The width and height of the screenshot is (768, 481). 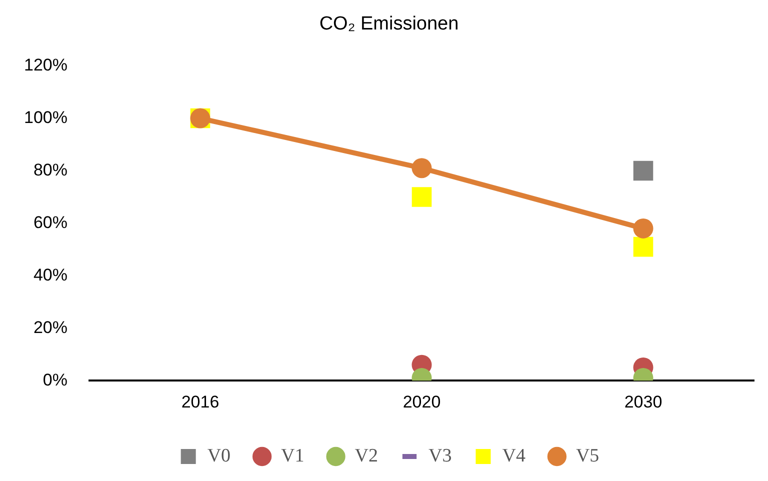 I want to click on y-tick-label: 40%, so click(x=50, y=274).